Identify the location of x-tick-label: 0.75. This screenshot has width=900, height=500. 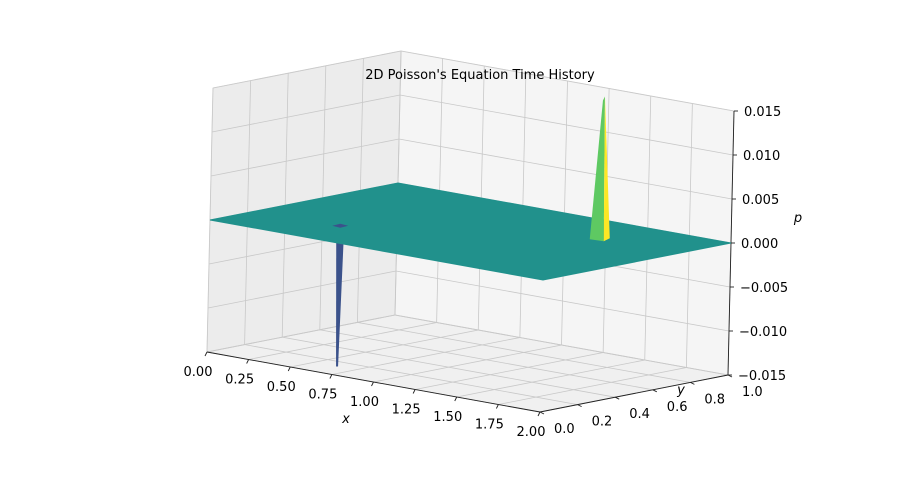
(322, 395).